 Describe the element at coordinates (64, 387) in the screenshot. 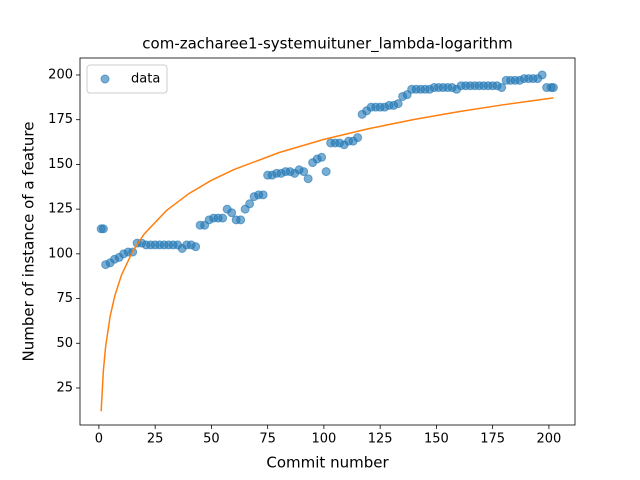

I see `y-tick-label: 25` at that location.